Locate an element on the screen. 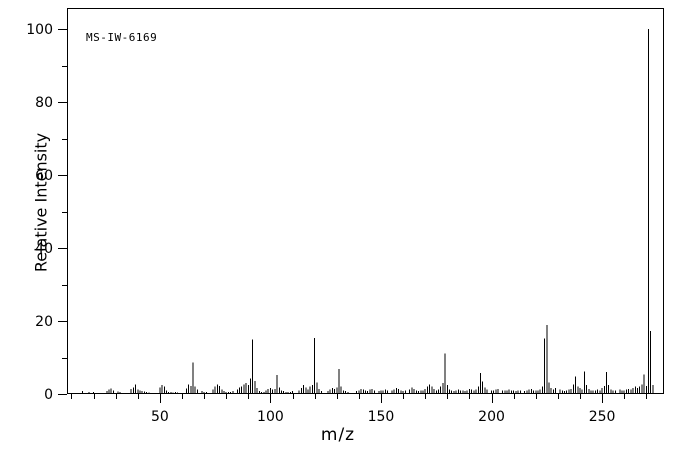 This screenshot has height=455, width=676. y-axis-tick-labels: 0 20 40 60 80 100 is located at coordinates (39, 212).